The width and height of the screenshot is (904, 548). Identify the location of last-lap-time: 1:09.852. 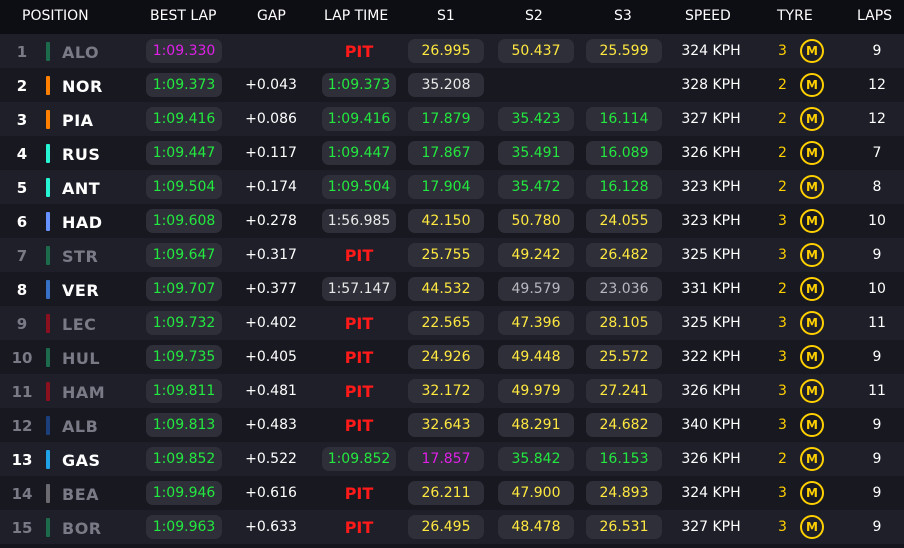
(359, 459).